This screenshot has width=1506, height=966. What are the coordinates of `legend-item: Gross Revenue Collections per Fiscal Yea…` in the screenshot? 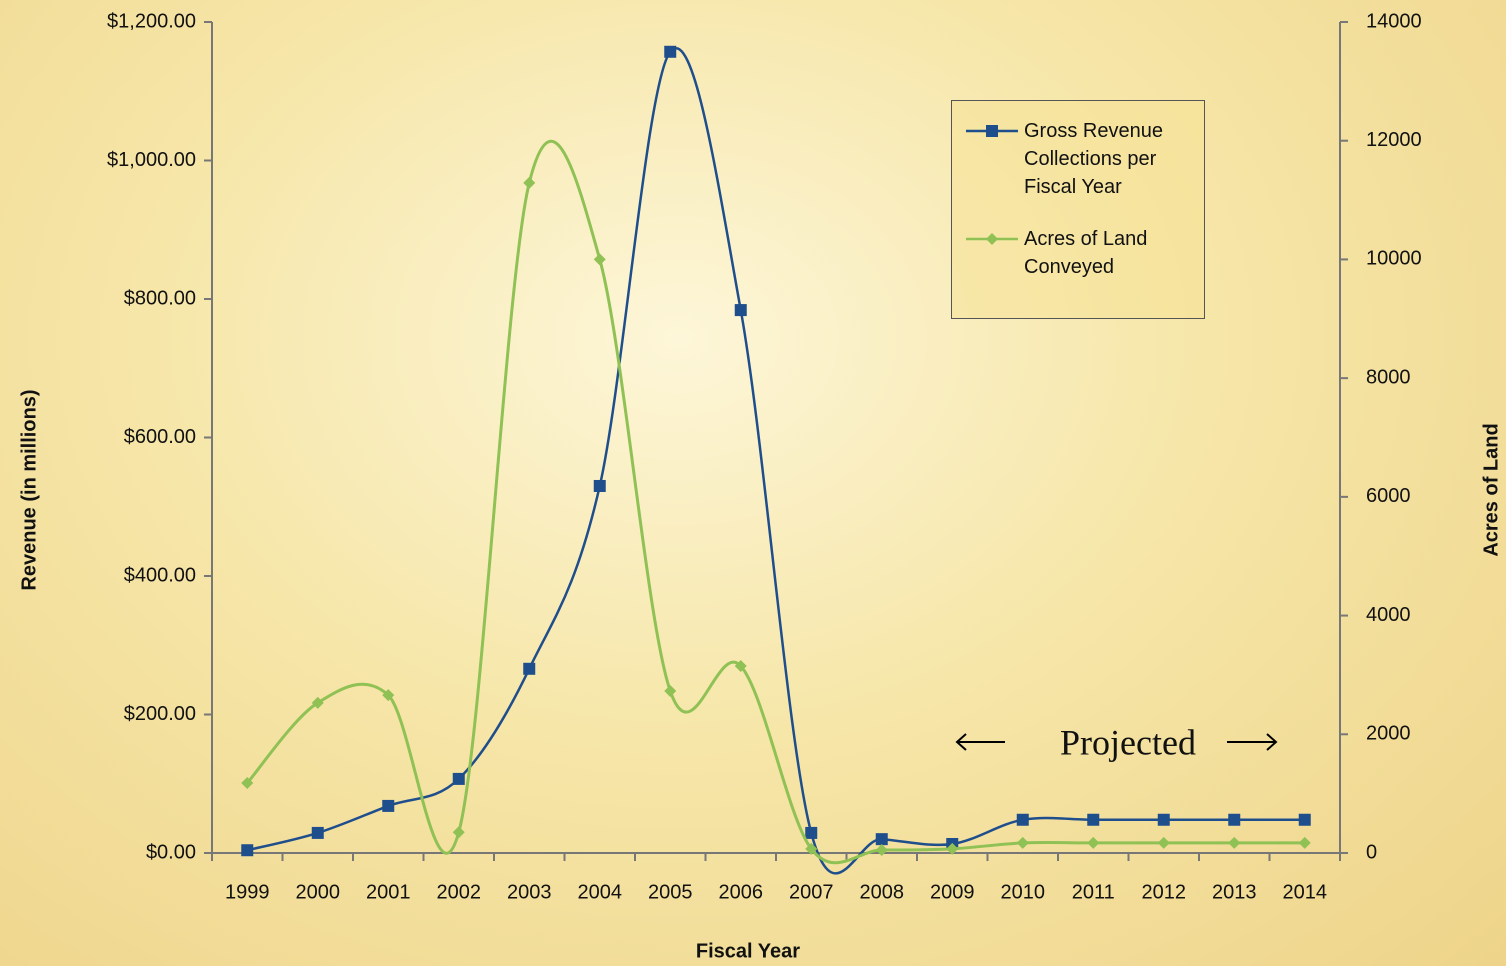 It's located at (1079, 159).